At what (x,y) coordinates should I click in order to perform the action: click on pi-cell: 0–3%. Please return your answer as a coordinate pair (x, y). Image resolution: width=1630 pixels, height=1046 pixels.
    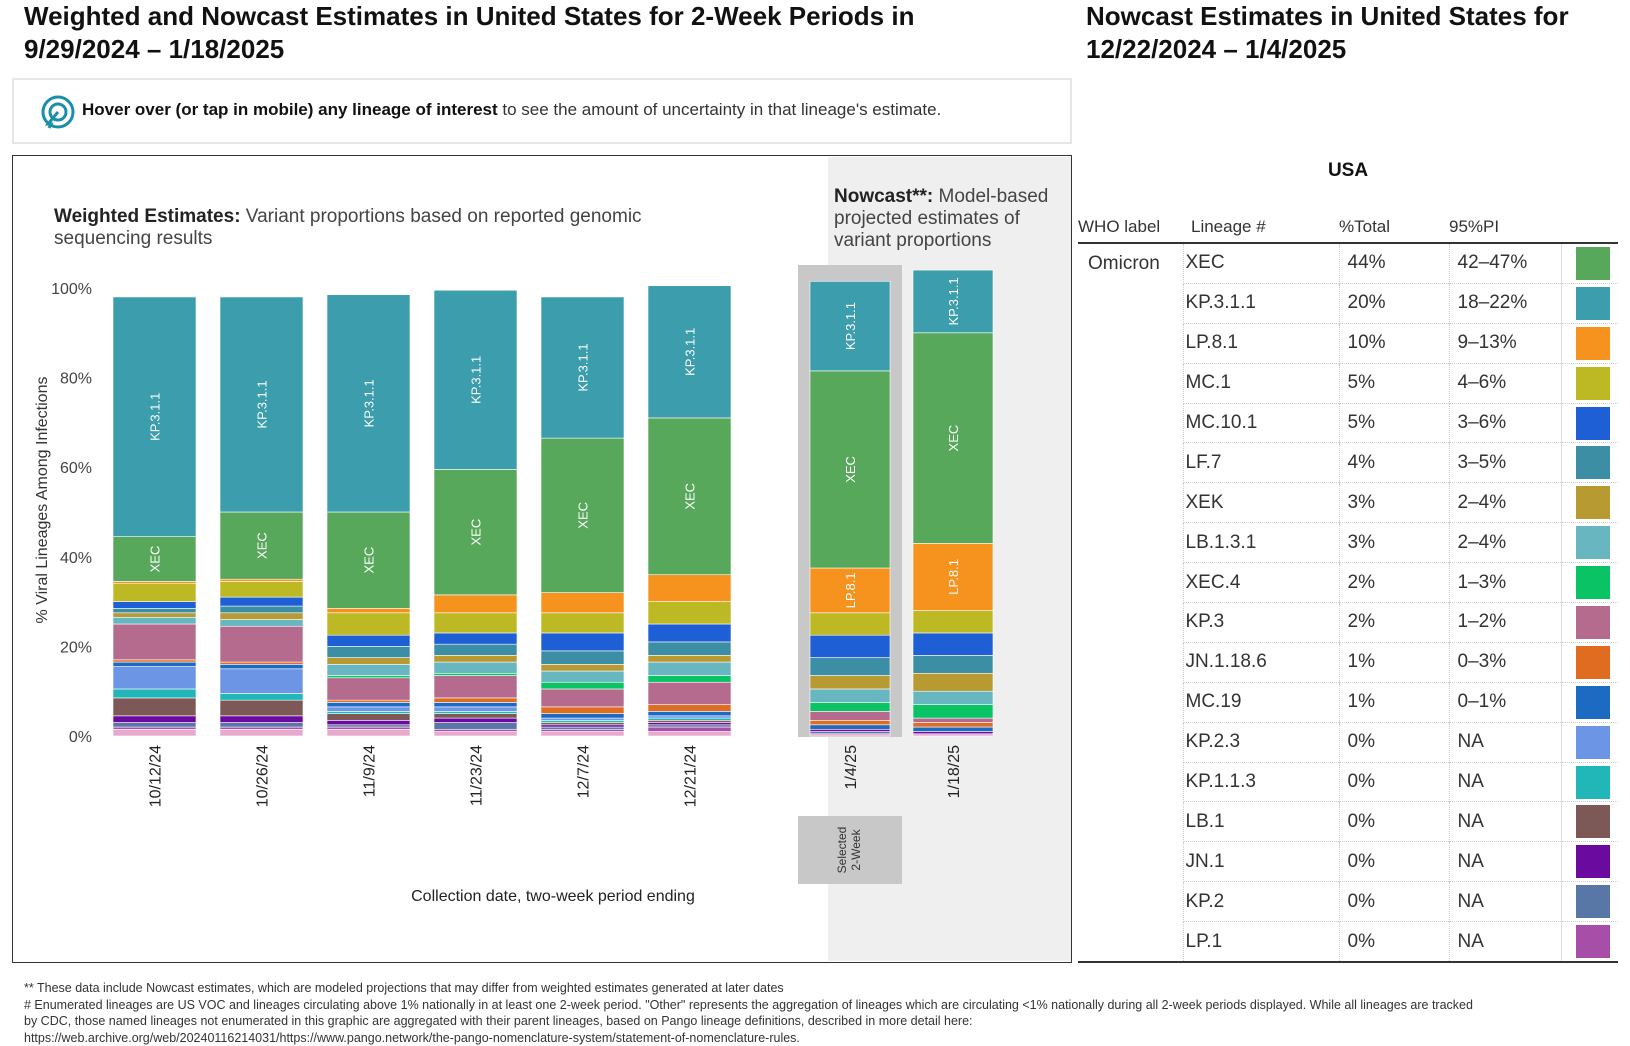
    Looking at the image, I should click on (1505, 662).